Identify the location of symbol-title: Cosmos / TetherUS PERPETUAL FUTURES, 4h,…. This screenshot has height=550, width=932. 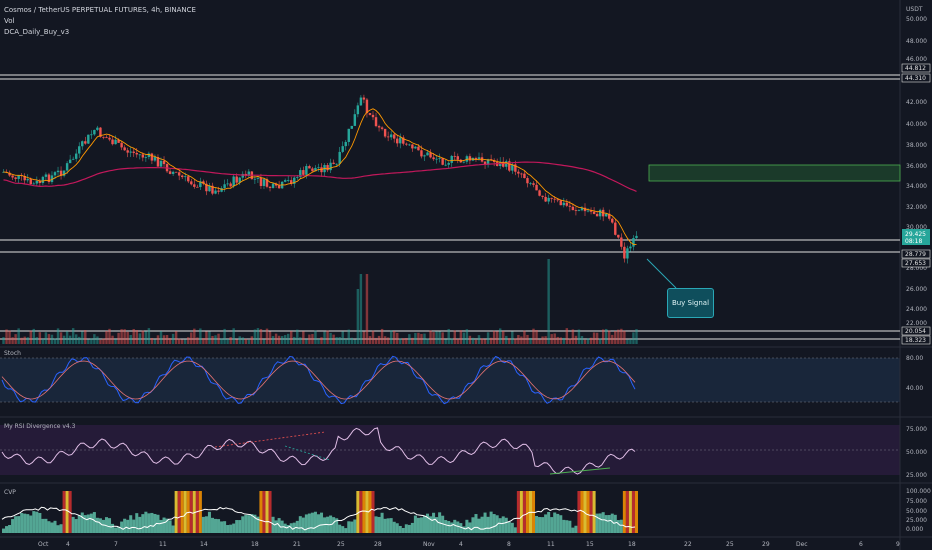
(100, 10).